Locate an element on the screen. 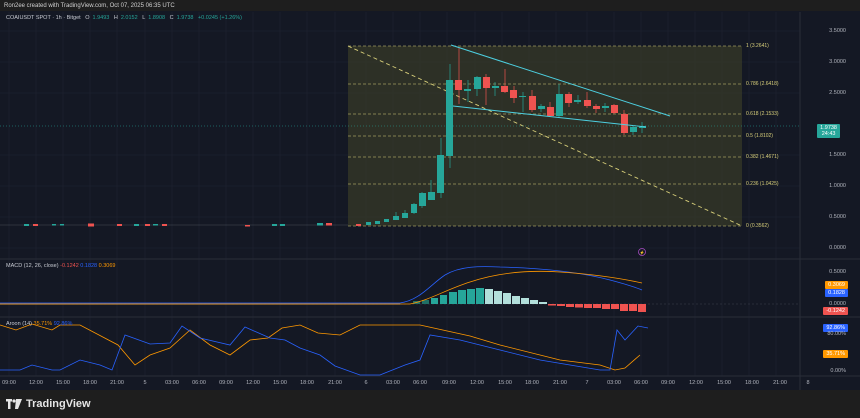  open-label: O is located at coordinates (87, 18).